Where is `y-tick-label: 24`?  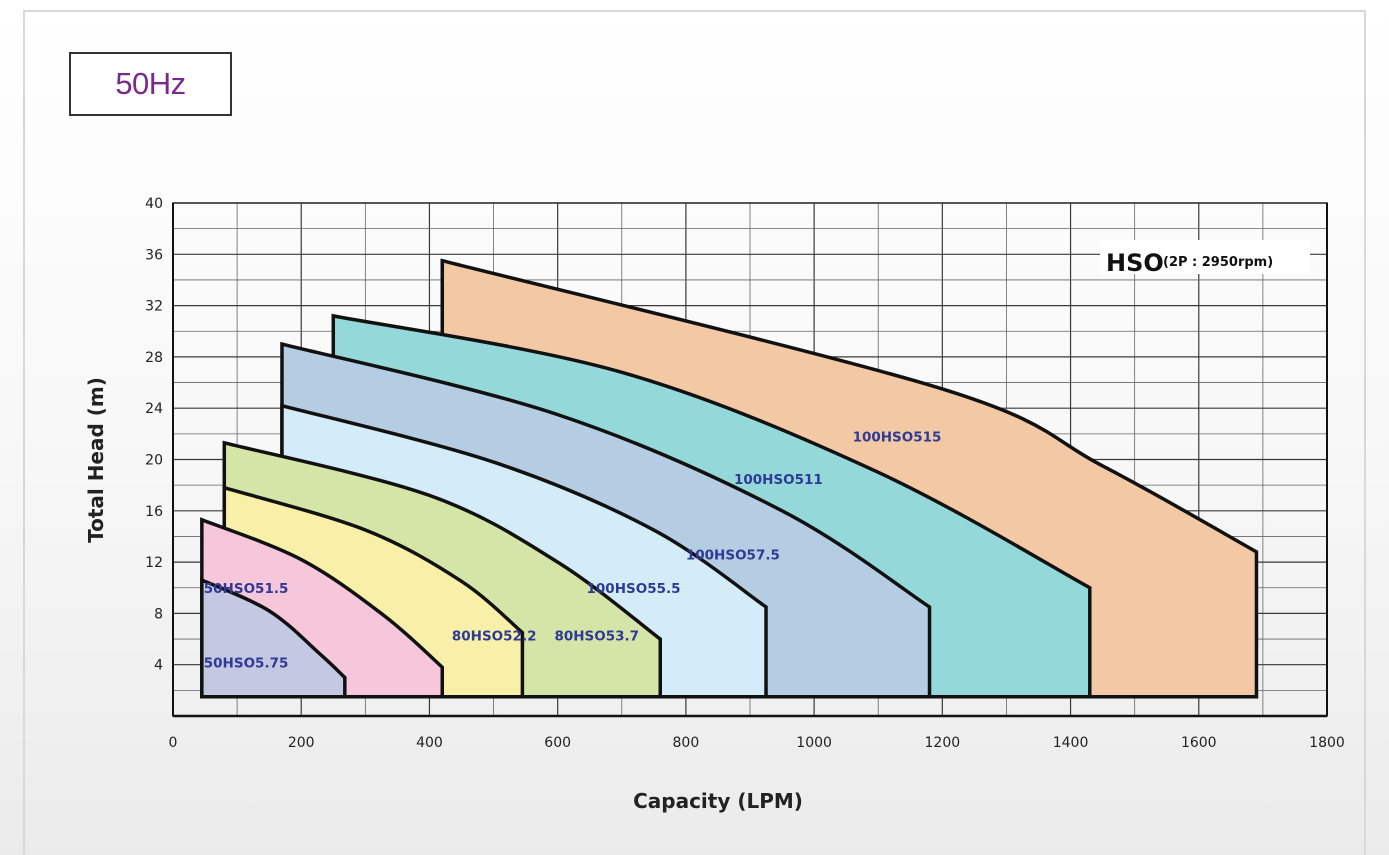
y-tick-label: 24 is located at coordinates (154, 409).